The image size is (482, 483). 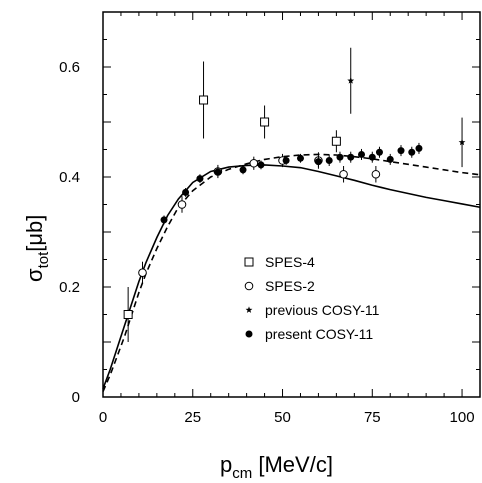 I want to click on y-axis-title-sub: tot, so click(x=43, y=260).